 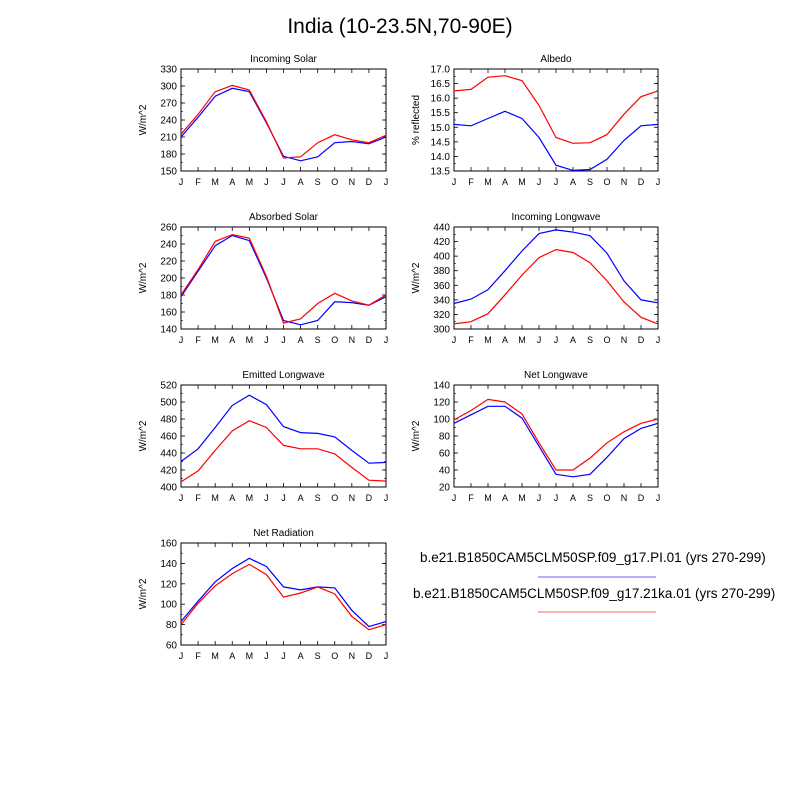 What do you see at coordinates (441, 84) in the screenshot?
I see `y-tick-label: 16.5` at bounding box center [441, 84].